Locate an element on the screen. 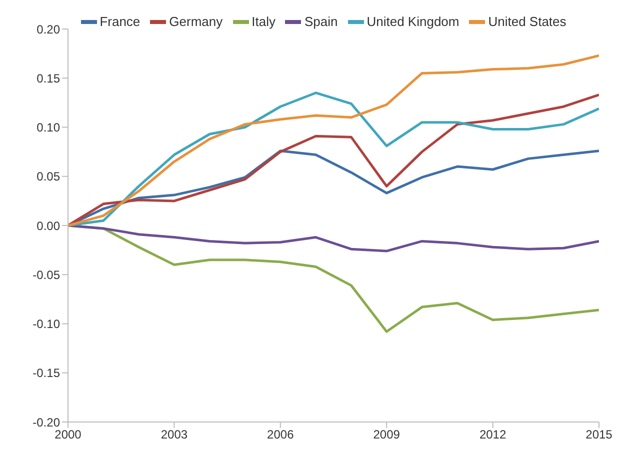  legend-label: Italy is located at coordinates (264, 21).